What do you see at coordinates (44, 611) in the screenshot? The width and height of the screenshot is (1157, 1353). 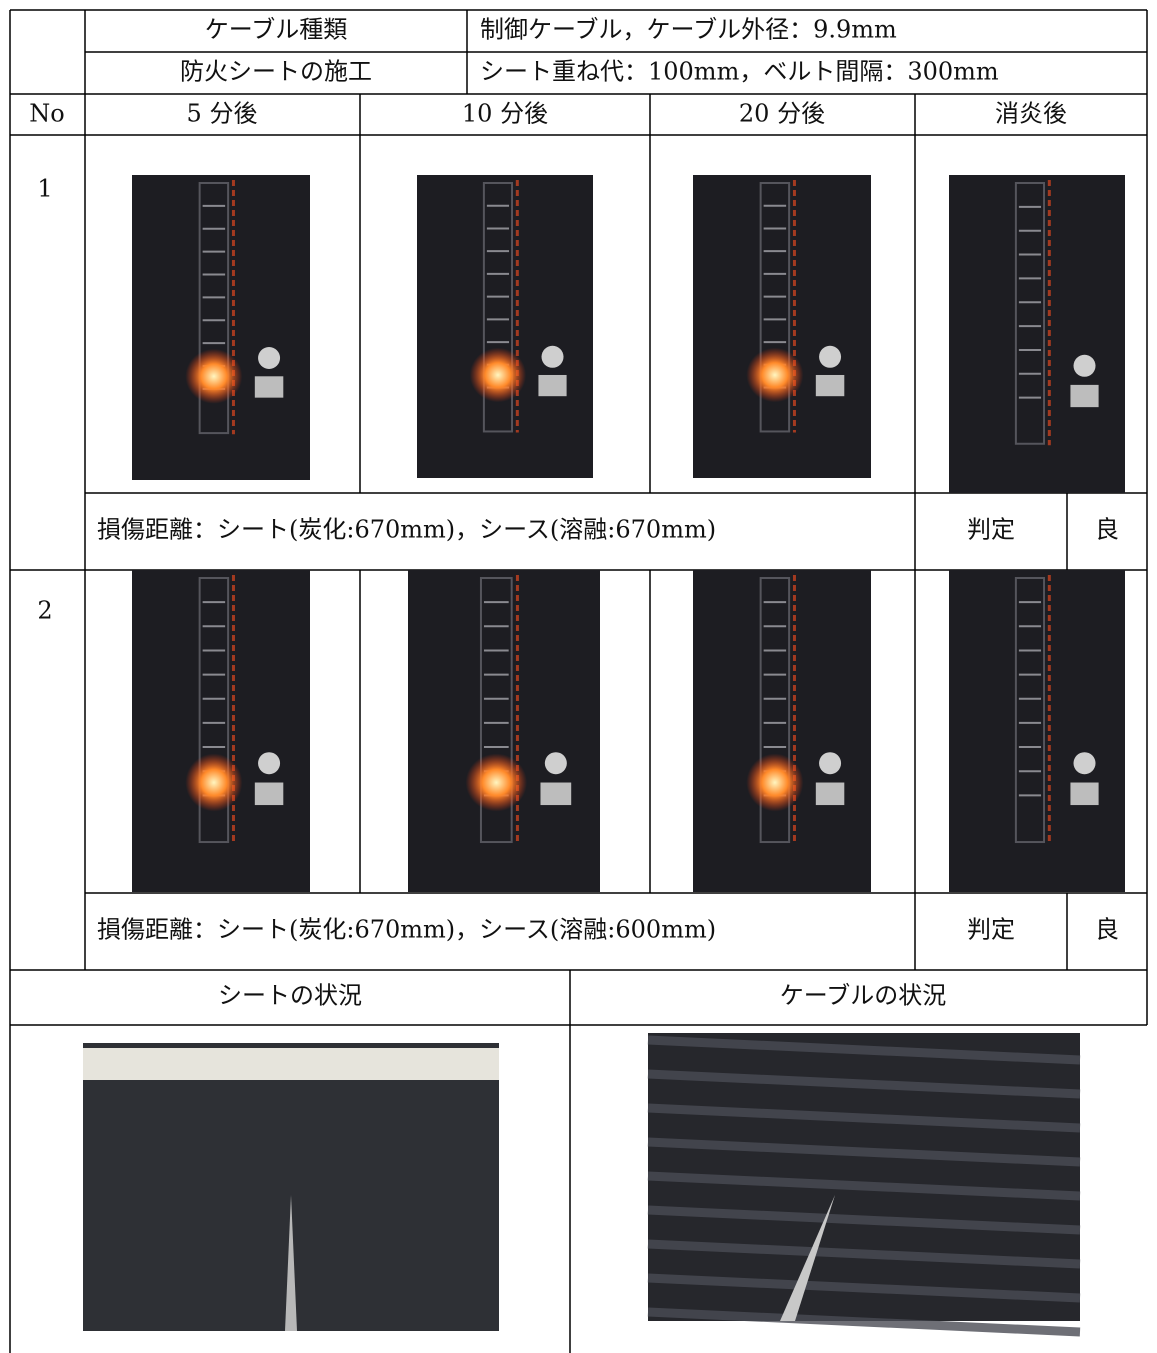 I see `test-no: 2` at bounding box center [44, 611].